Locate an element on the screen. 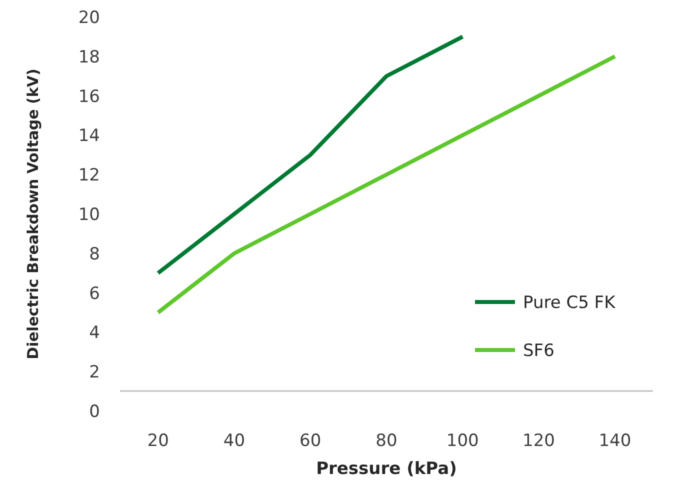  x-axis-title: Pressure (kPa) is located at coordinates (386, 469).